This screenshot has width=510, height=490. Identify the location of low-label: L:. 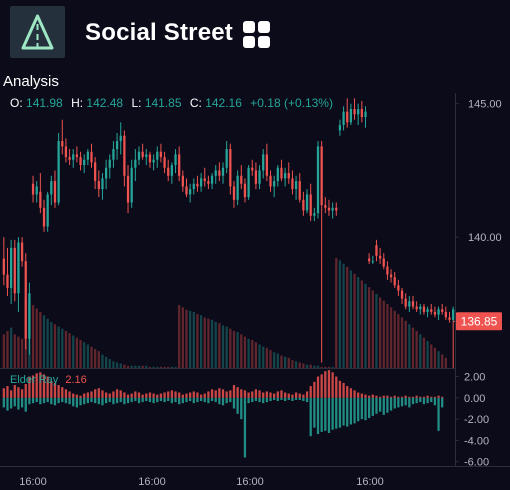
(136, 103).